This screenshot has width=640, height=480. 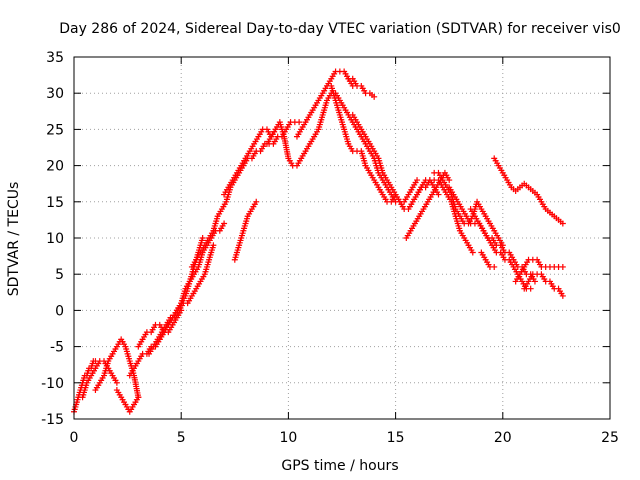 I want to click on x-tick-label: 0, so click(x=74, y=438).